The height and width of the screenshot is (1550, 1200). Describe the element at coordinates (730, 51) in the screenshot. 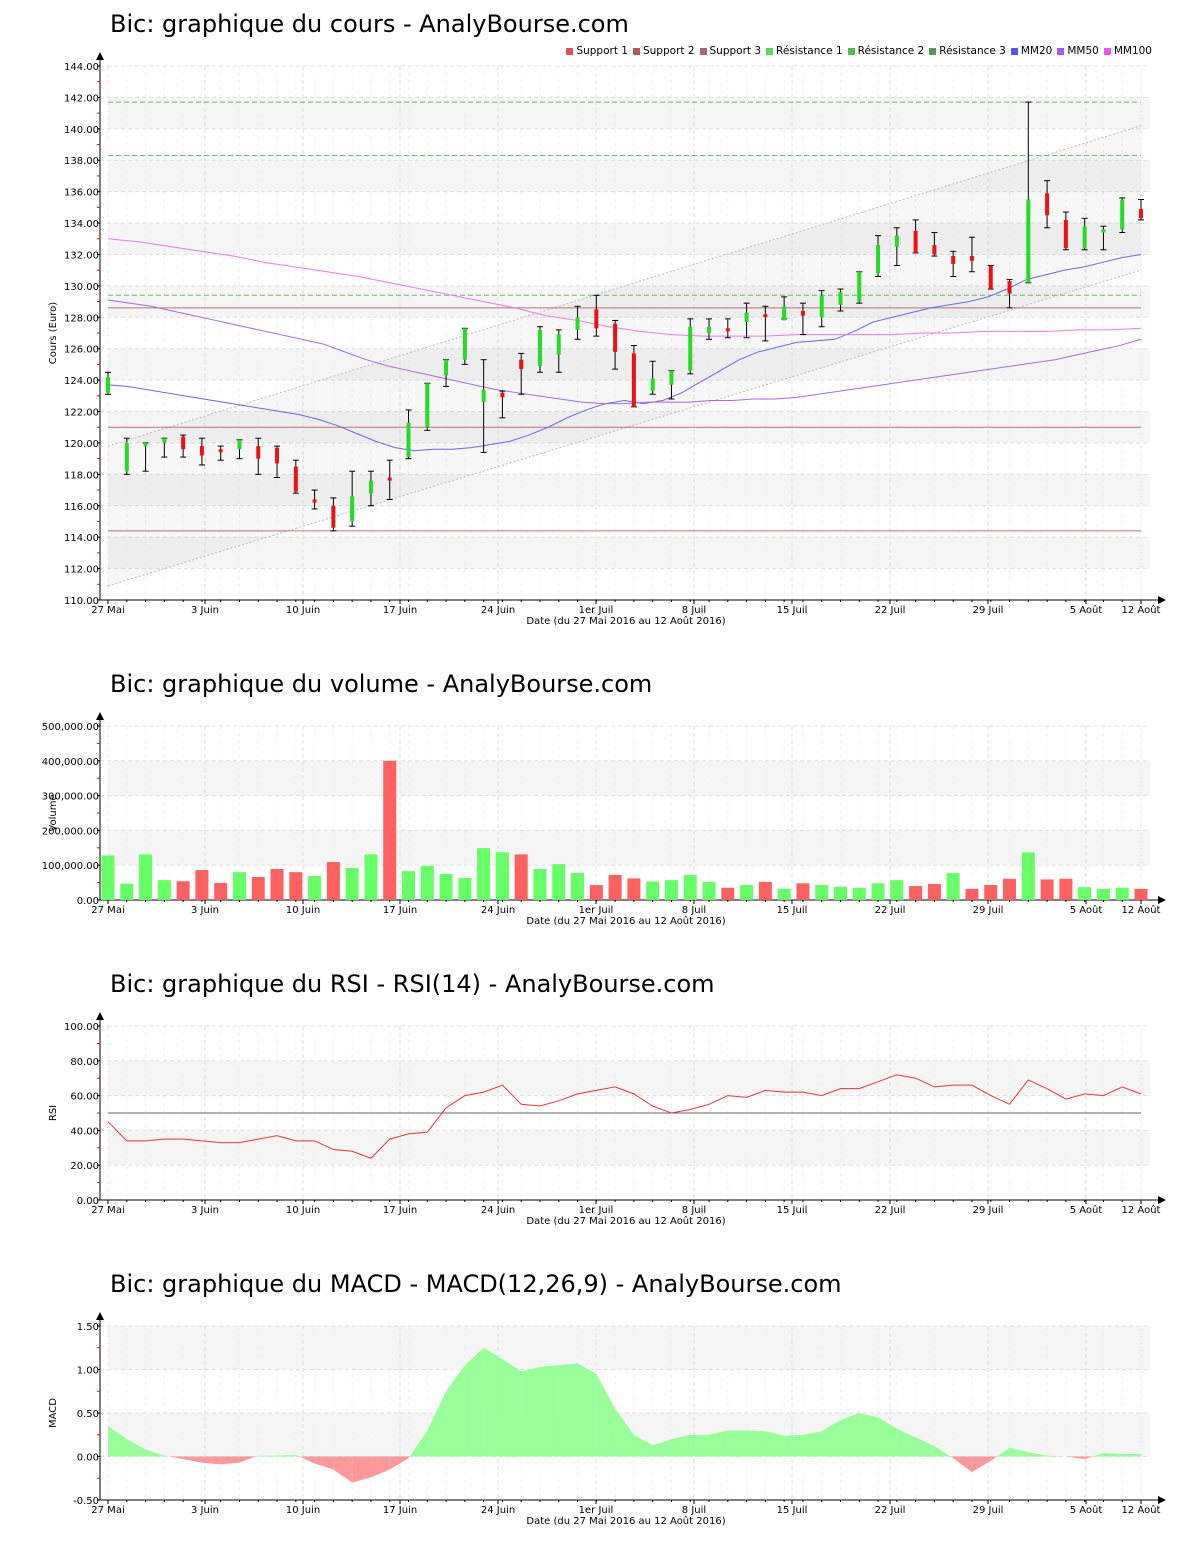

I see `legend-item: Support 3` at that location.